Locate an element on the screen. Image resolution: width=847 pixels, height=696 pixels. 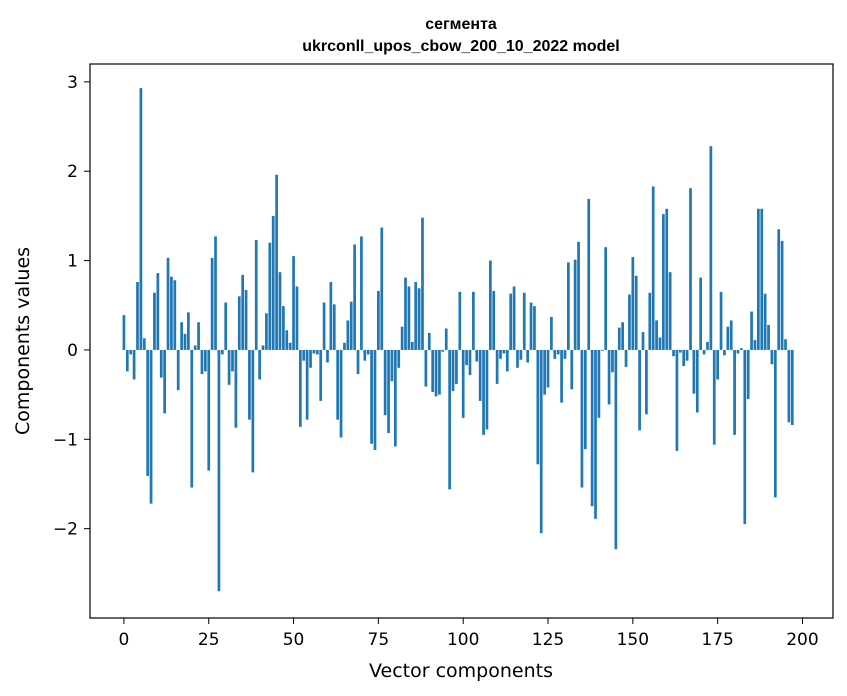
y-axis: −2 −1 0 1 2 3 is located at coordinates (71, 306).